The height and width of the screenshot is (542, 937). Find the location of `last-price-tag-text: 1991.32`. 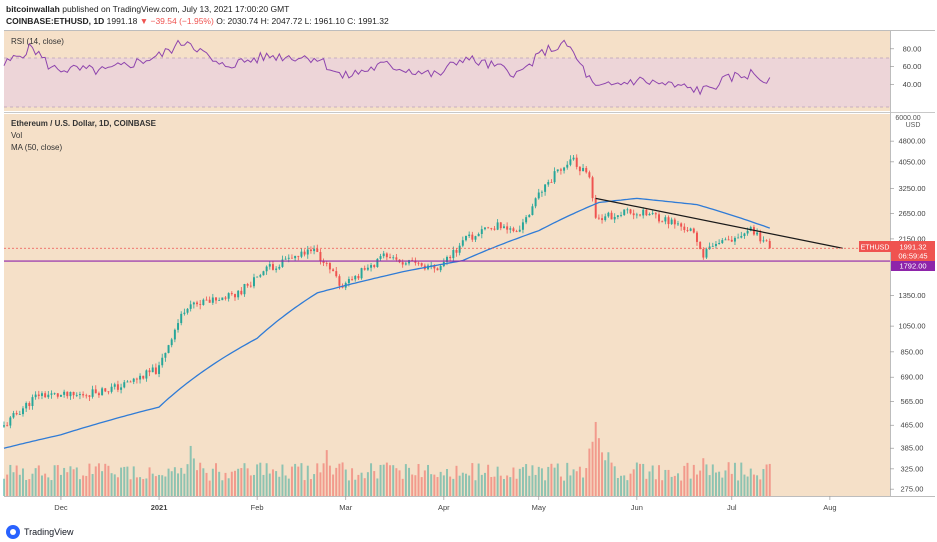

last-price-tag-text: 1991.32 is located at coordinates (912, 247).